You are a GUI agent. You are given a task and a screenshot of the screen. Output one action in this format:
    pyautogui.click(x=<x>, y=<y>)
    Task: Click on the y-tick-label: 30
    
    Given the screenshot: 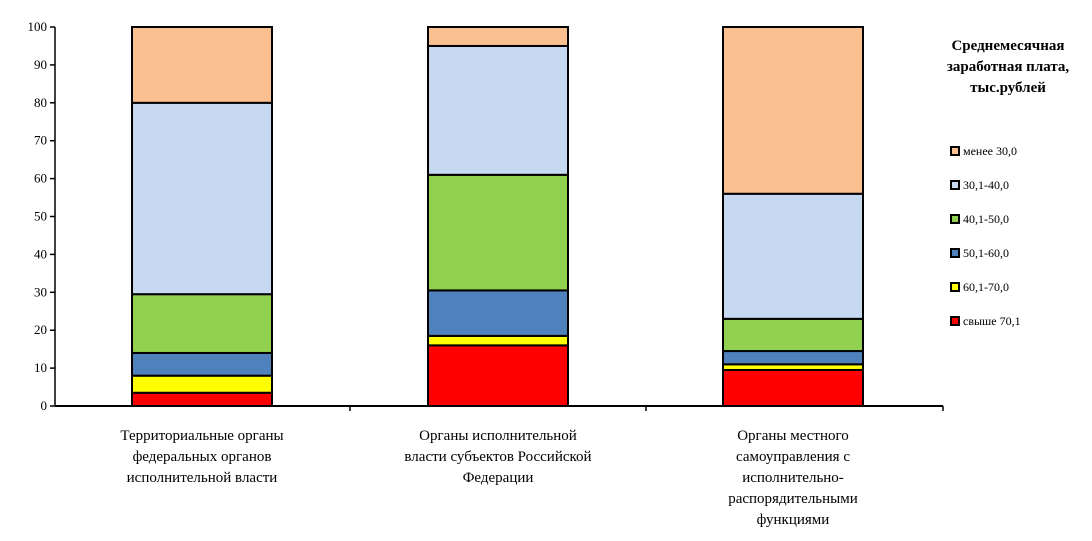 What is the action you would take?
    pyautogui.click(x=40, y=291)
    